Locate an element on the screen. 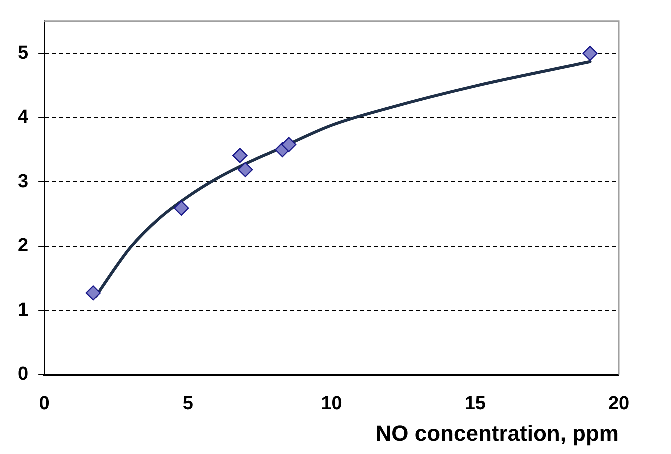  y-tick-label: 1 is located at coordinates (23, 310).